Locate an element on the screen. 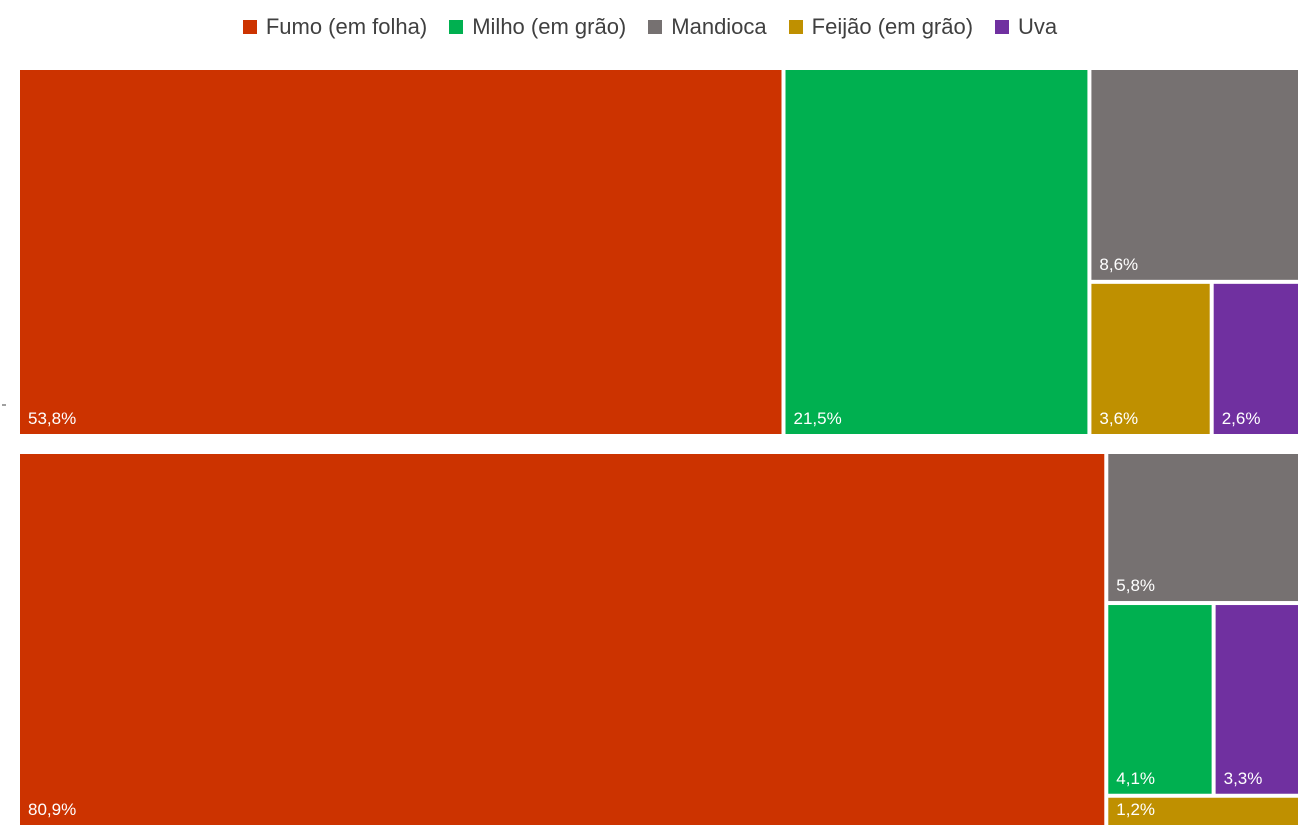 The width and height of the screenshot is (1300, 827). legend-label-feijao: Feijão (em grão) is located at coordinates (892, 26).